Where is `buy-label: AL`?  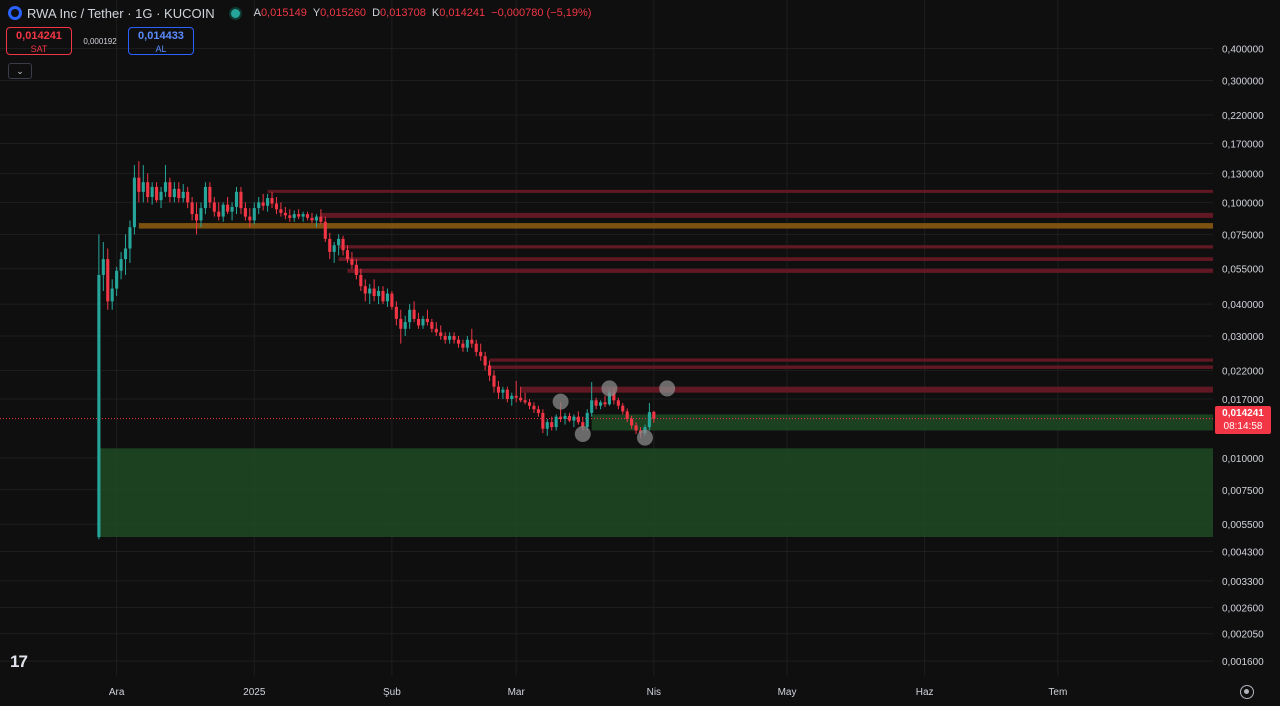
buy-label: AL is located at coordinates (161, 49).